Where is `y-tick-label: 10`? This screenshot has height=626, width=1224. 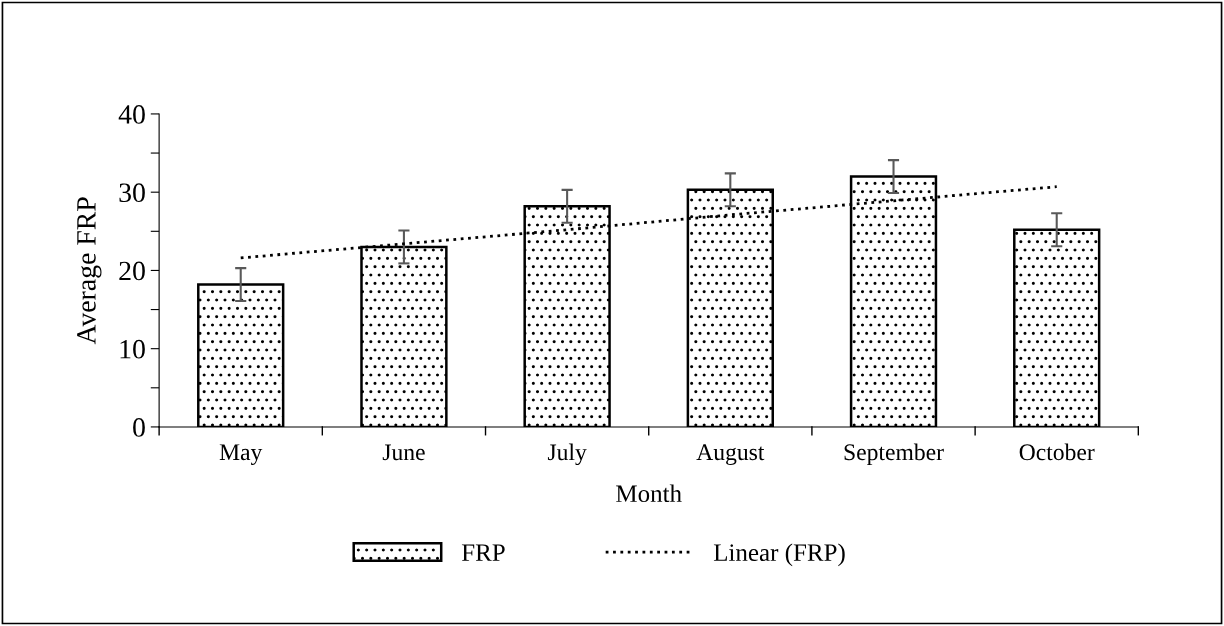 y-tick-label: 10 is located at coordinates (132, 349).